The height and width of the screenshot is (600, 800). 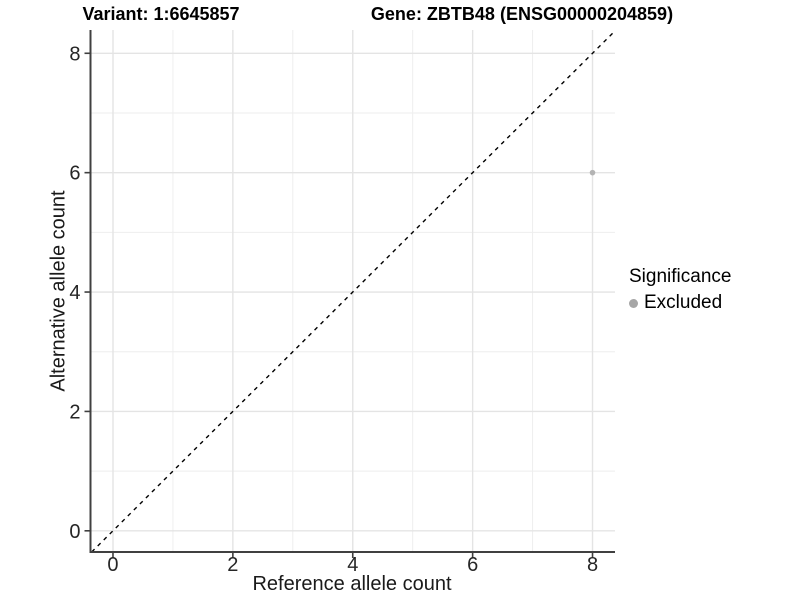 I want to click on y-axis-title: Alternative allele count, so click(x=58, y=291).